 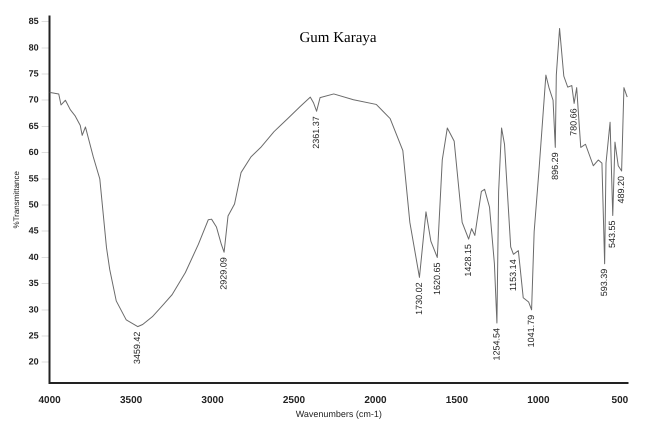 I want to click on annotation: 3459.42, so click(x=137, y=348).